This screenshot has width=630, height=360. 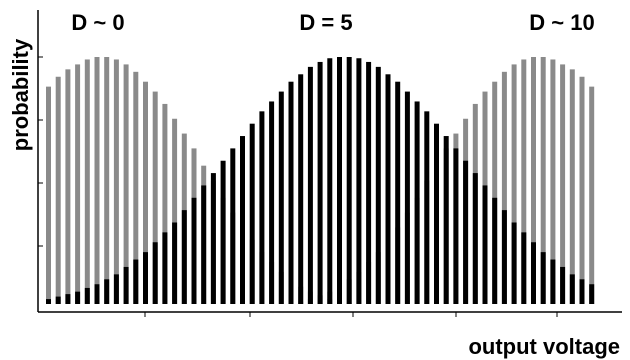 What do you see at coordinates (20, 94) in the screenshot?
I see `y-axis-label: probability` at bounding box center [20, 94].